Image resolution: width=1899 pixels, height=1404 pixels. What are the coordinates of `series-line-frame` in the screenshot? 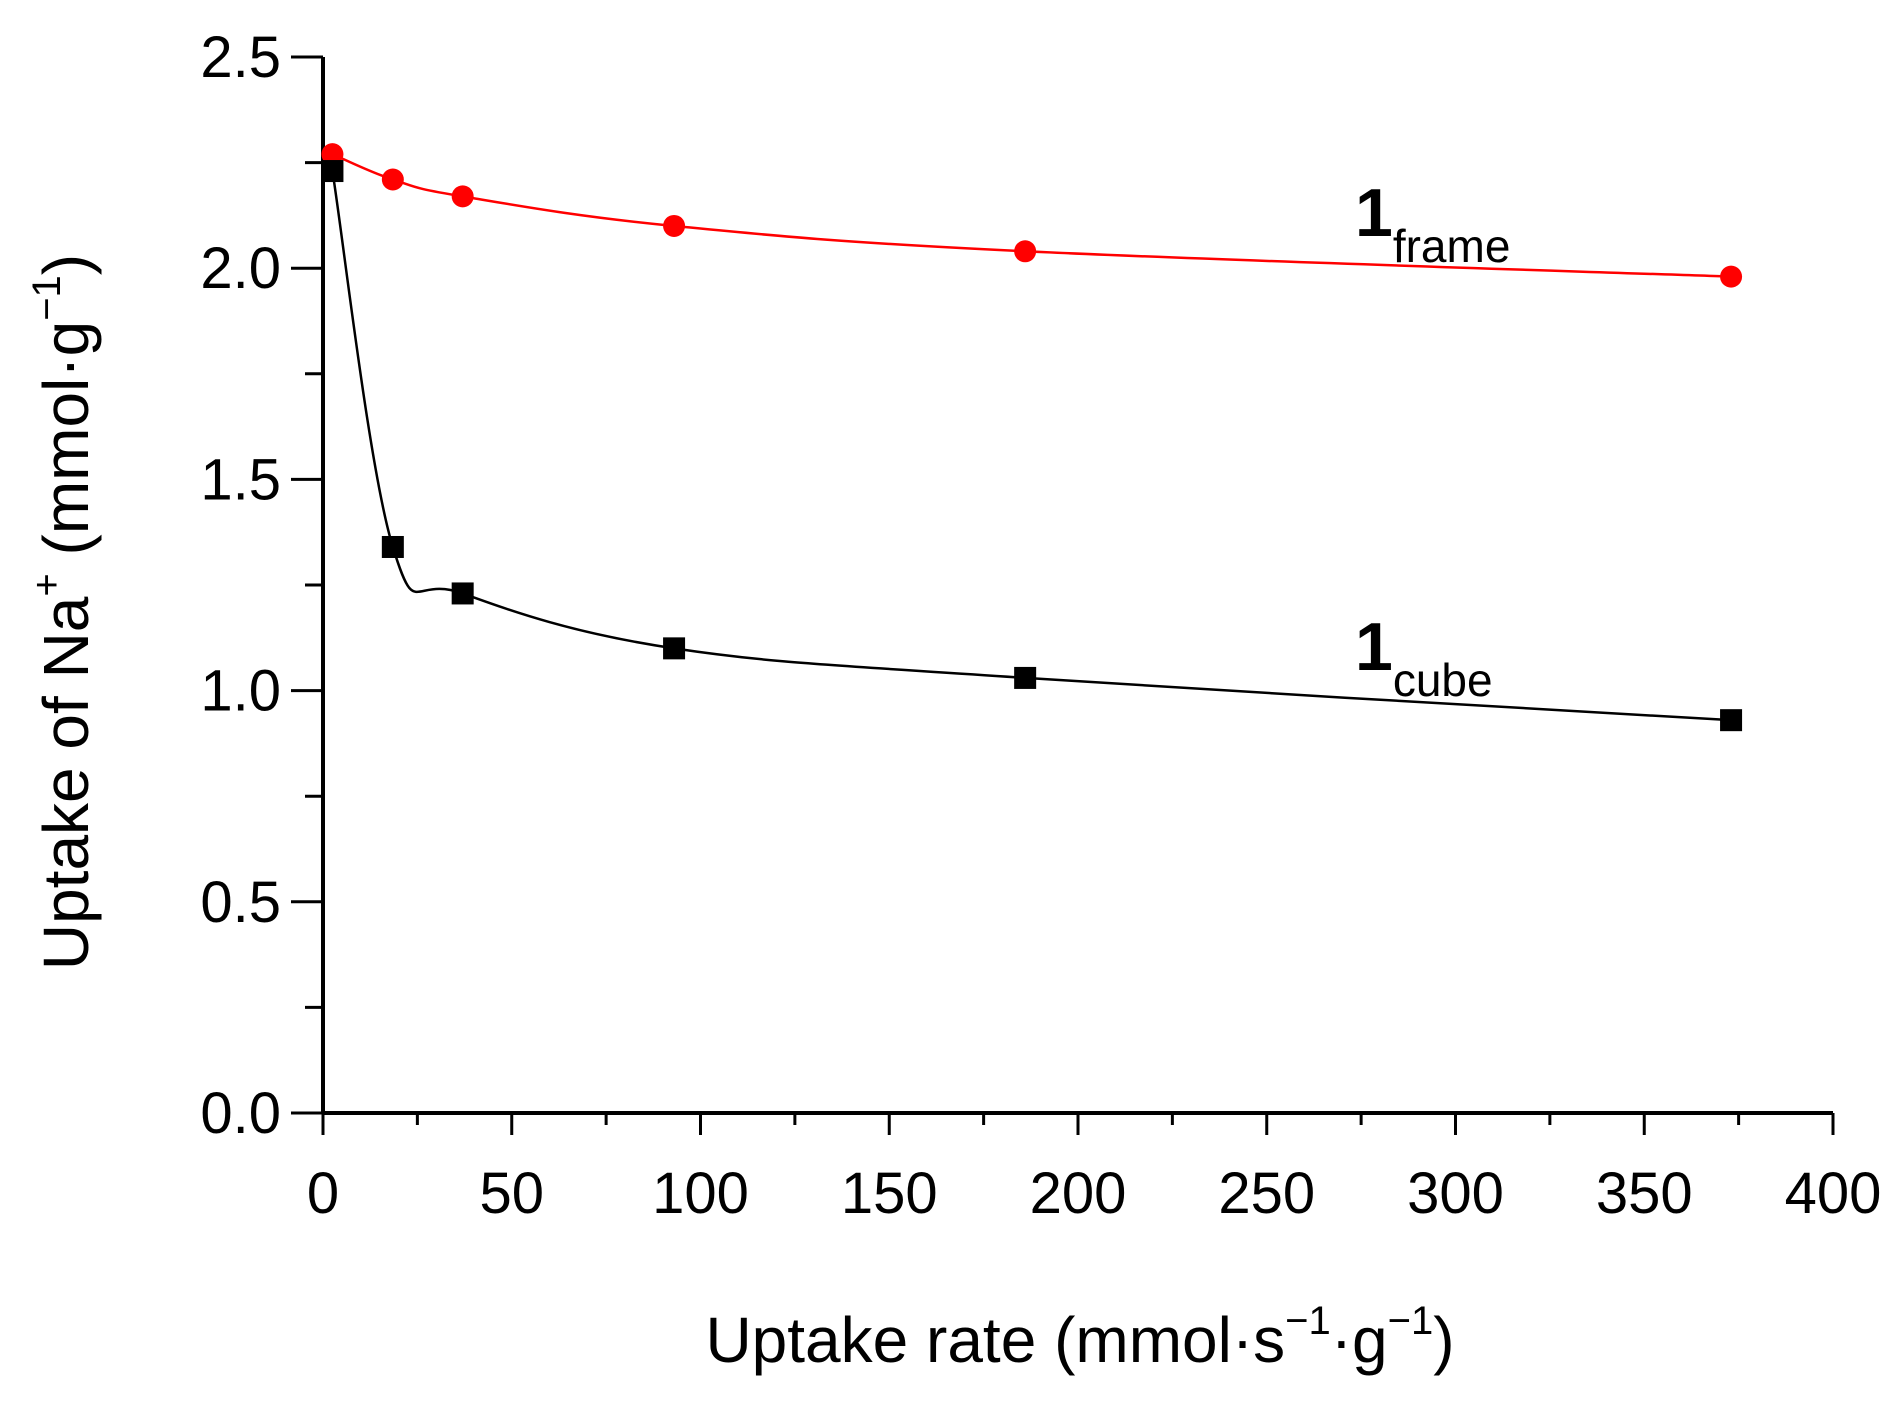 It's located at (1031, 215).